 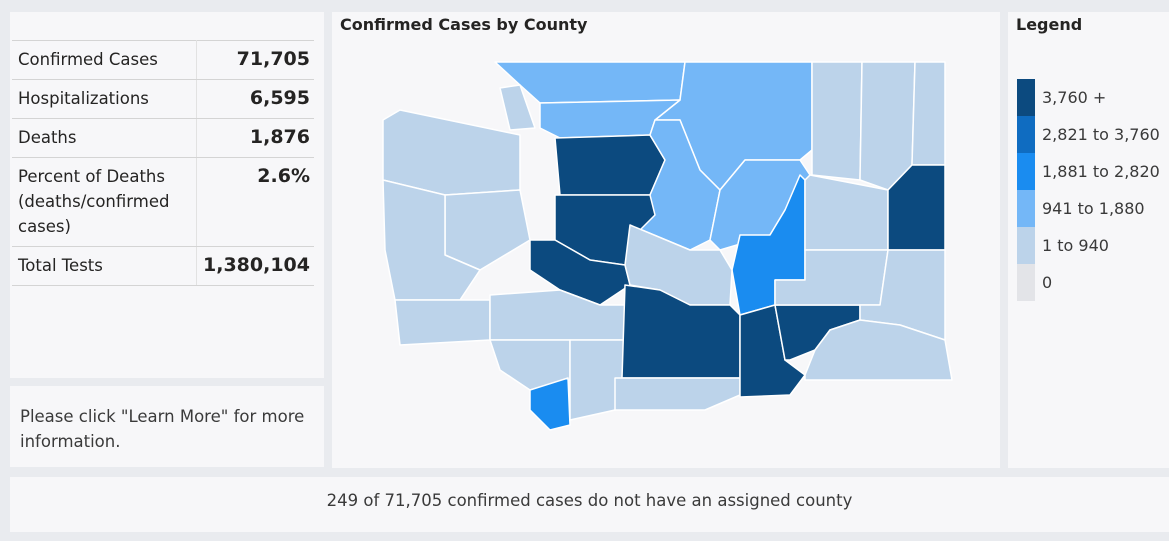 I want to click on stat-label: Hospitalizations, so click(x=105, y=99).